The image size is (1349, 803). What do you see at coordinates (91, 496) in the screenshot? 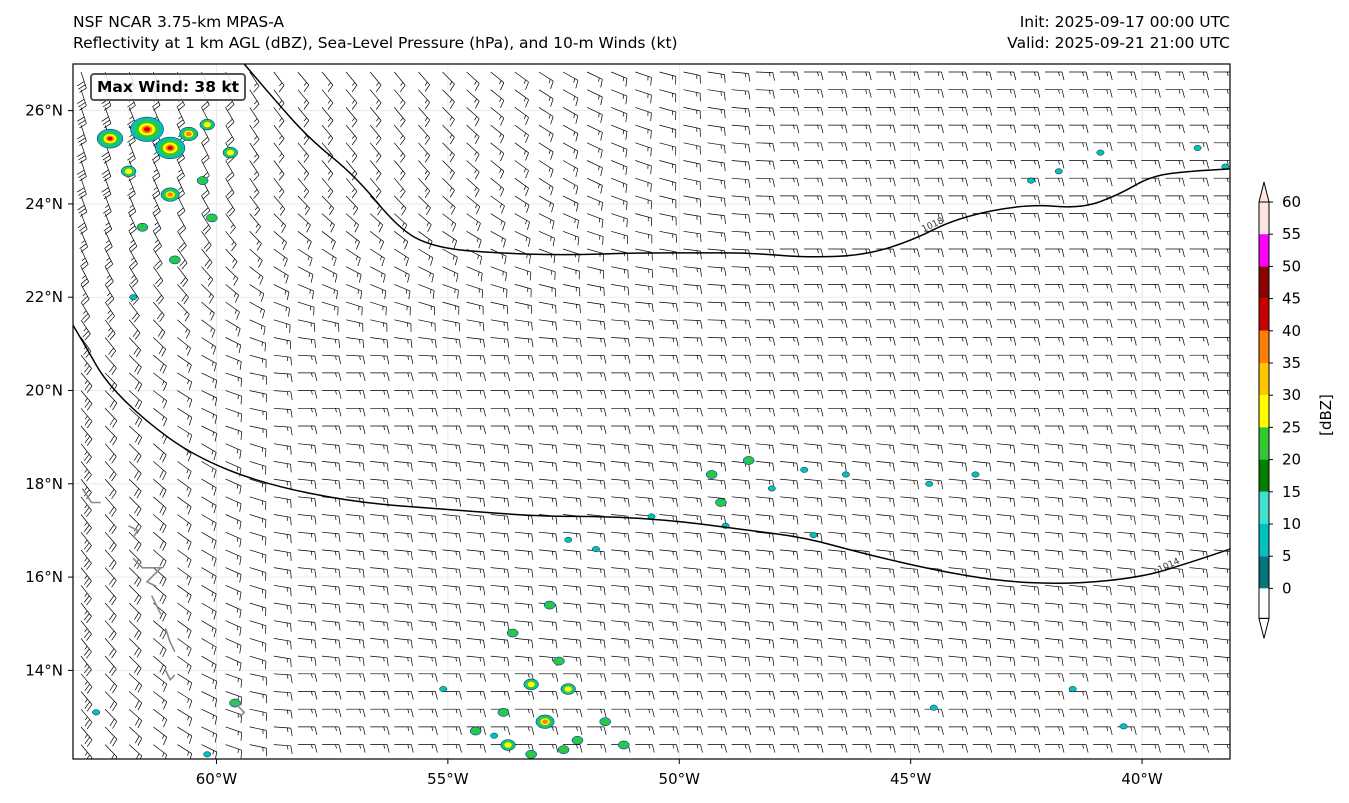
I see `coastline` at bounding box center [91, 496].